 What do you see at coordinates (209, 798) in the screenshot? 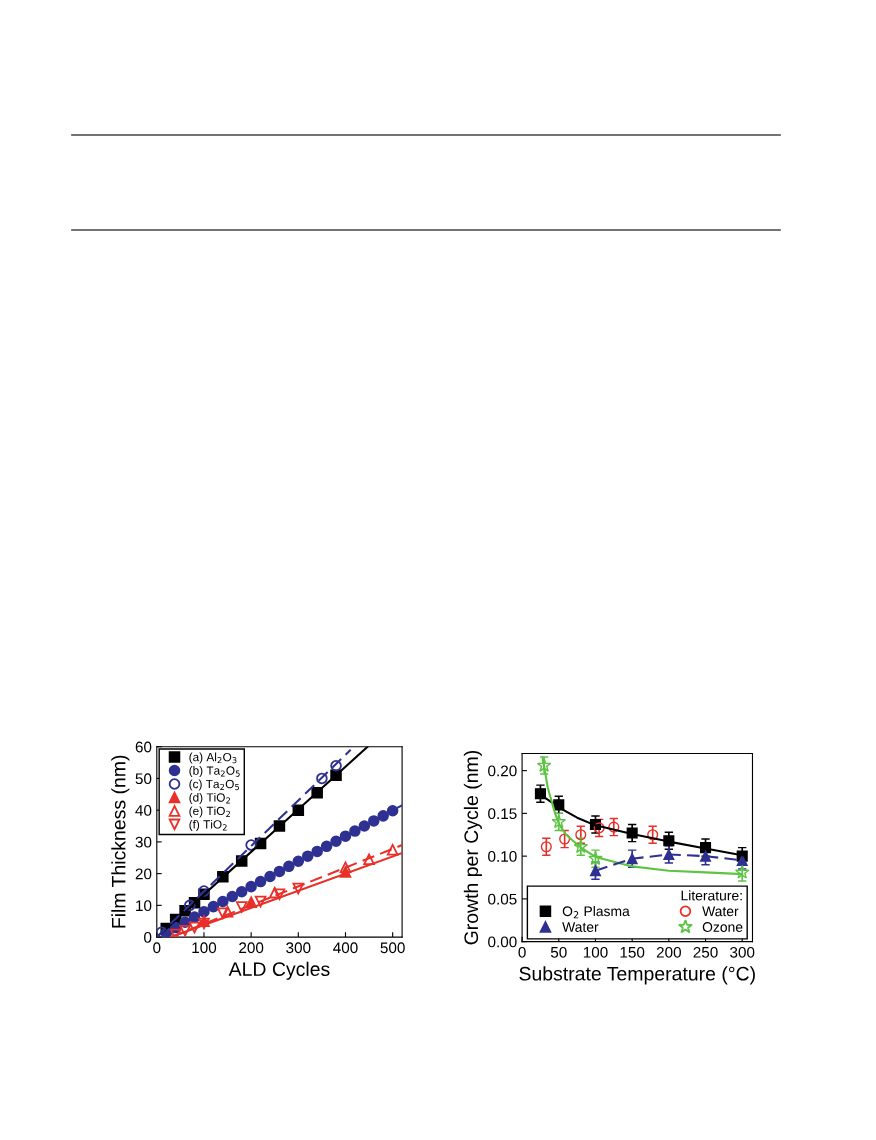
I see `legend-label: (d) TiO$_{2}$` at bounding box center [209, 798].